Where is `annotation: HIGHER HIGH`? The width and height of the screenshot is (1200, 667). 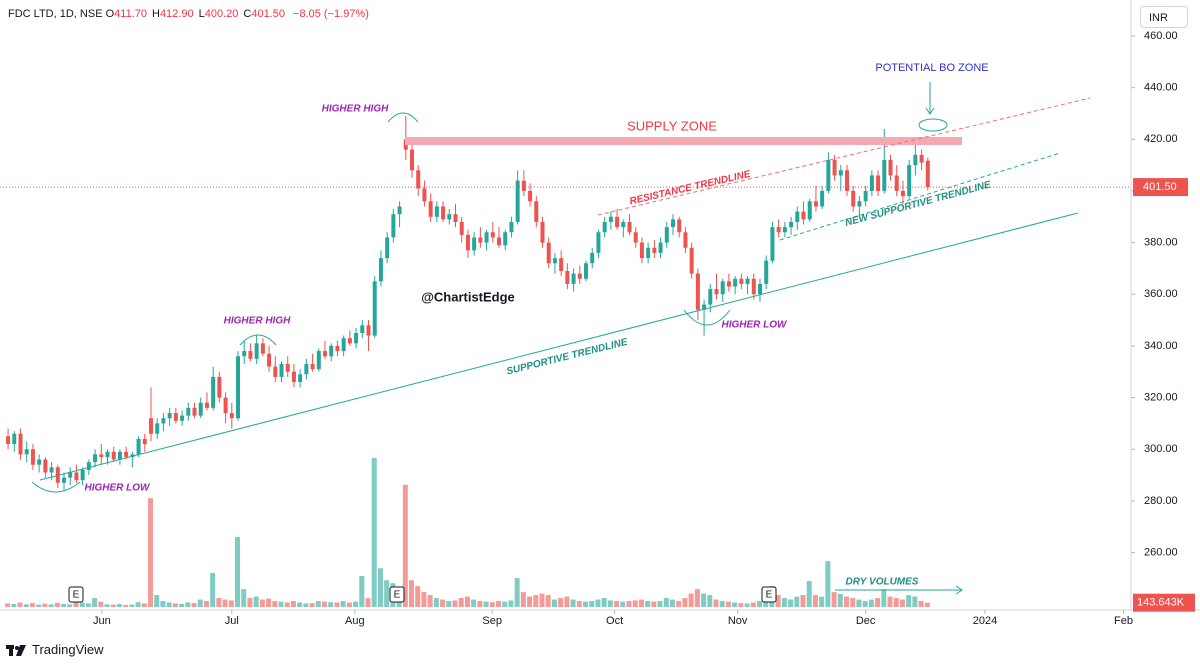
annotation: HIGHER HIGH is located at coordinates (355, 109).